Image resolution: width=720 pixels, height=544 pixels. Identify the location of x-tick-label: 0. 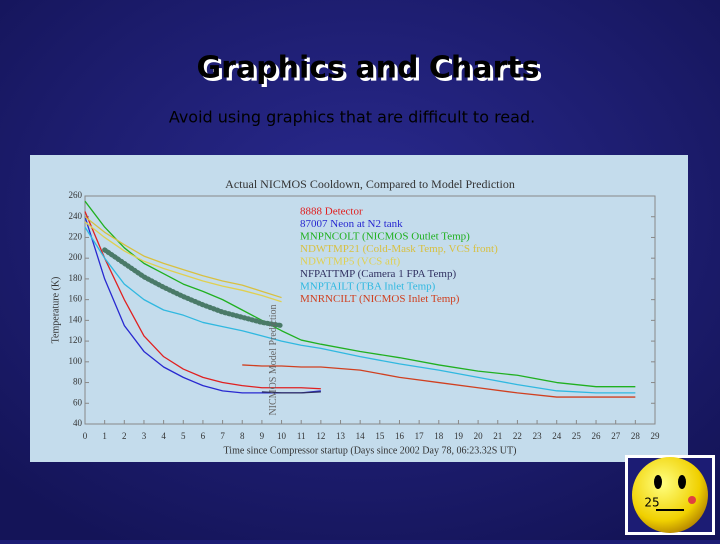
(85, 436).